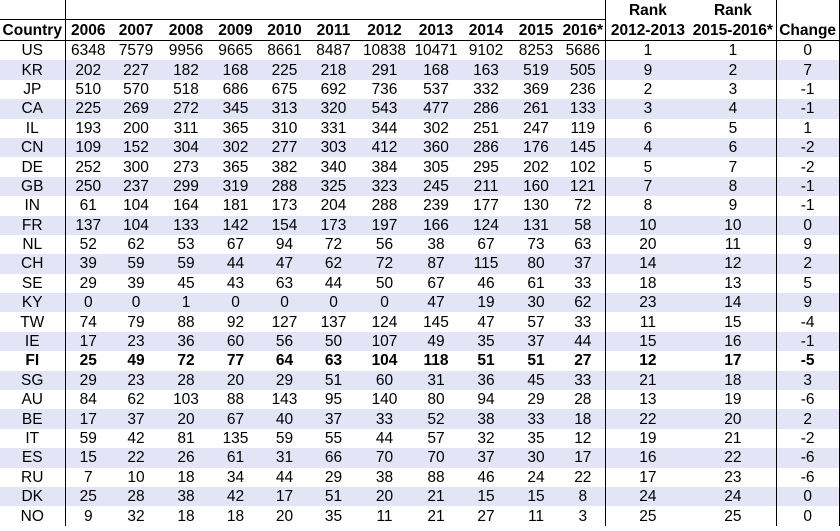 This screenshot has width=840, height=531. What do you see at coordinates (136, 128) in the screenshot?
I see `year-value-cell: 200` at bounding box center [136, 128].